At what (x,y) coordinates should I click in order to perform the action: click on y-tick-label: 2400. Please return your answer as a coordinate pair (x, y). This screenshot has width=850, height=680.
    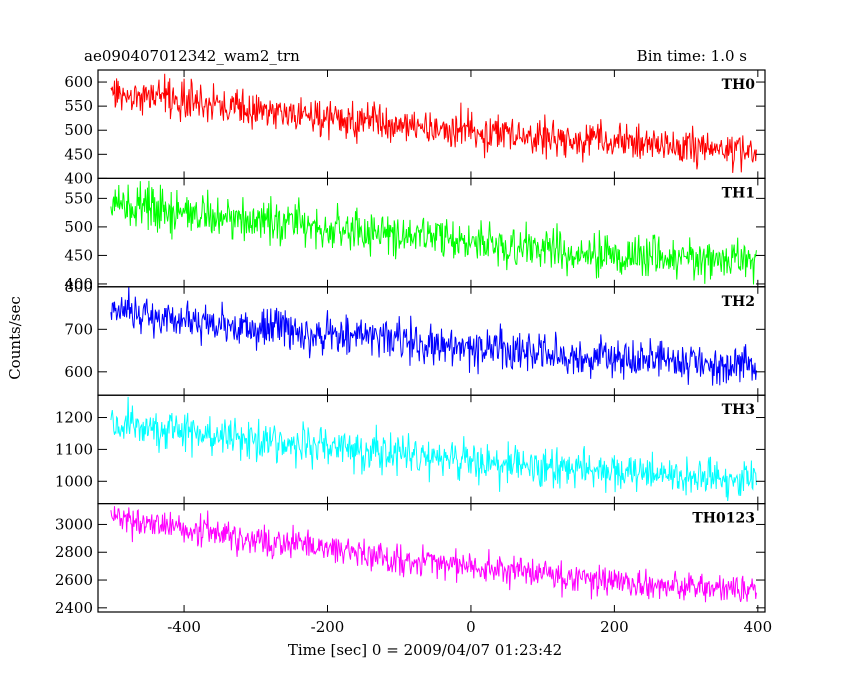
    Looking at the image, I should click on (74, 608).